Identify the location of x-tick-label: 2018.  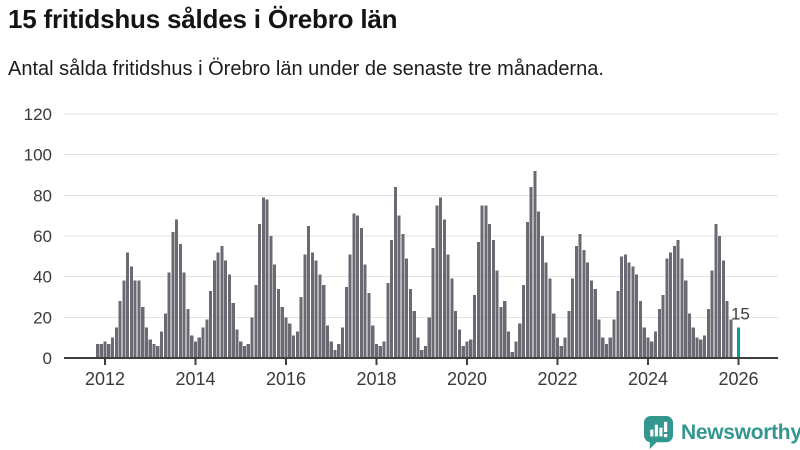
(376, 379).